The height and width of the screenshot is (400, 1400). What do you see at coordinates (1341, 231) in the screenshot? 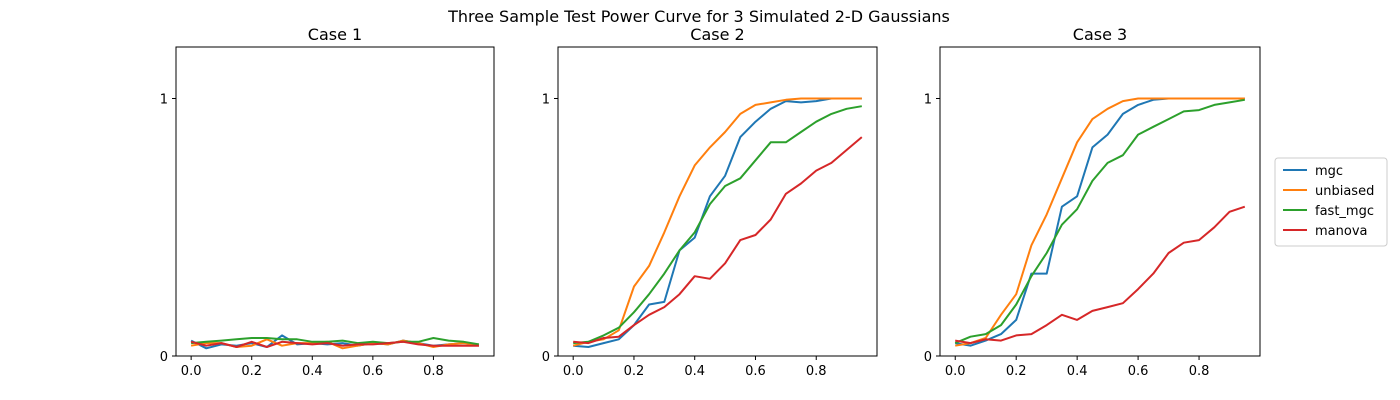
I see `legend-label: manova` at bounding box center [1341, 231].